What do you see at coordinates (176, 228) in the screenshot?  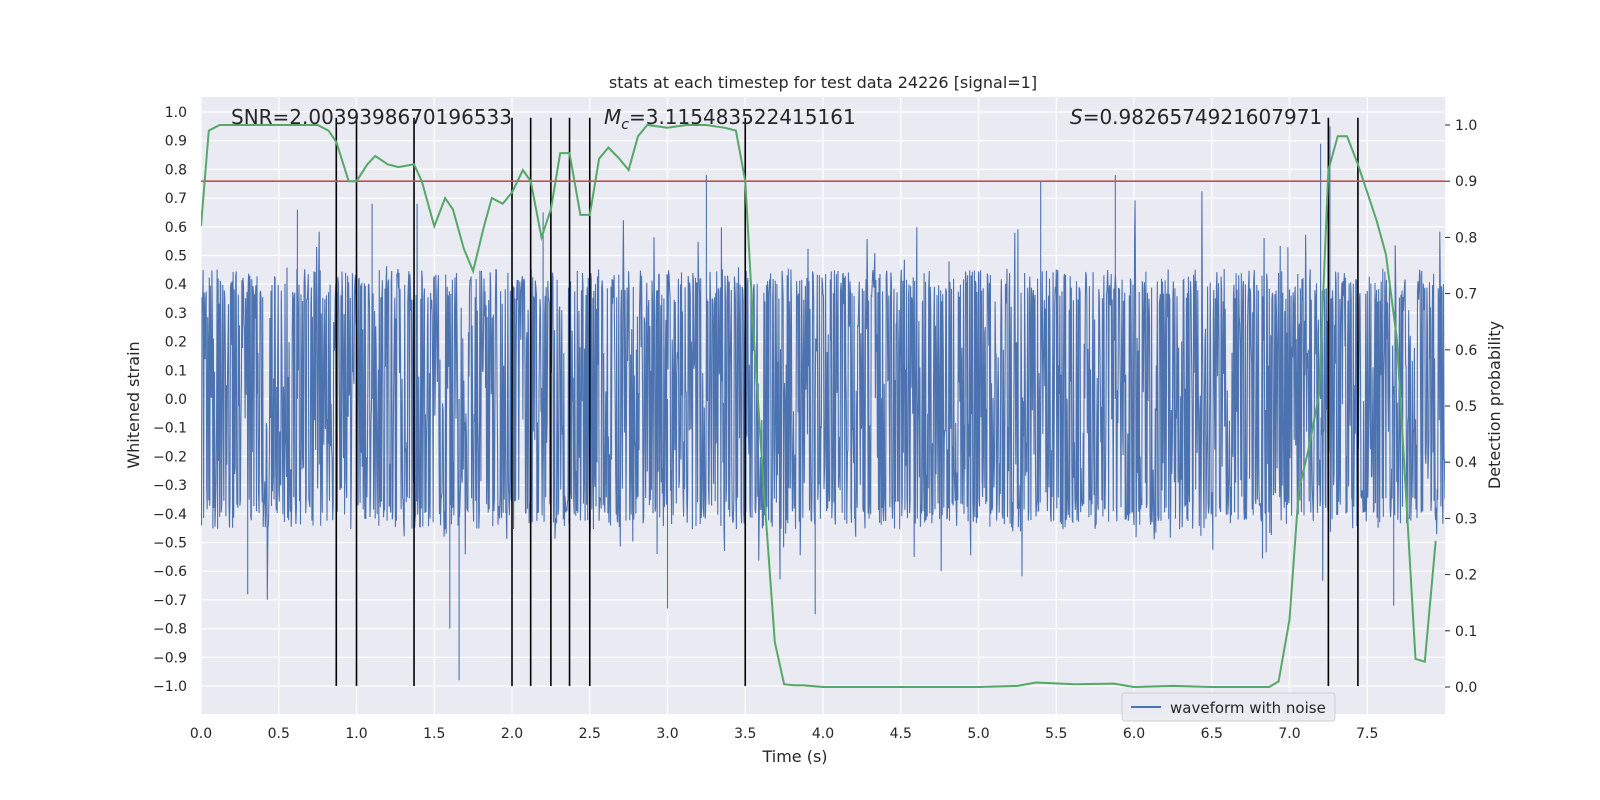 I see `y-tick-label: 0.6` at bounding box center [176, 228].